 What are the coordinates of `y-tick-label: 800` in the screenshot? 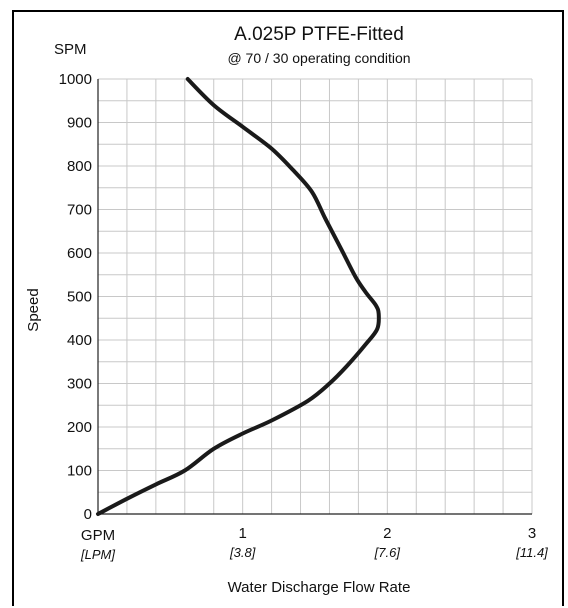 It's located at (79, 166).